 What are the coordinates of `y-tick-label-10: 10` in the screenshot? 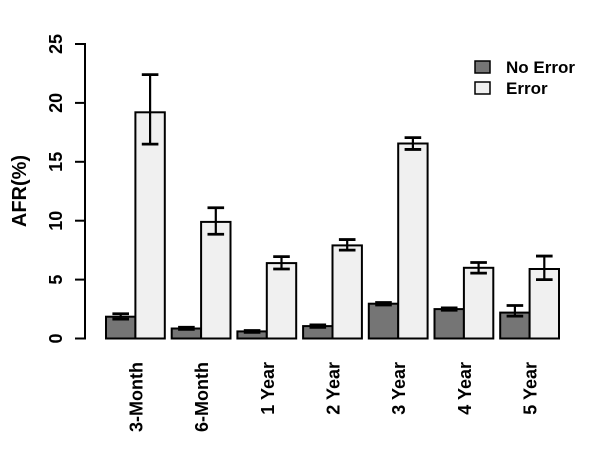 It's located at (56, 221).